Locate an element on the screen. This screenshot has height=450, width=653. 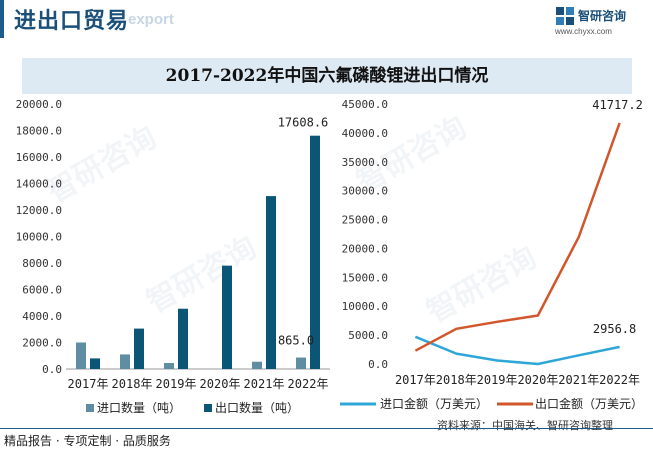
y-tick-label: 14000.0 is located at coordinates (39, 184).